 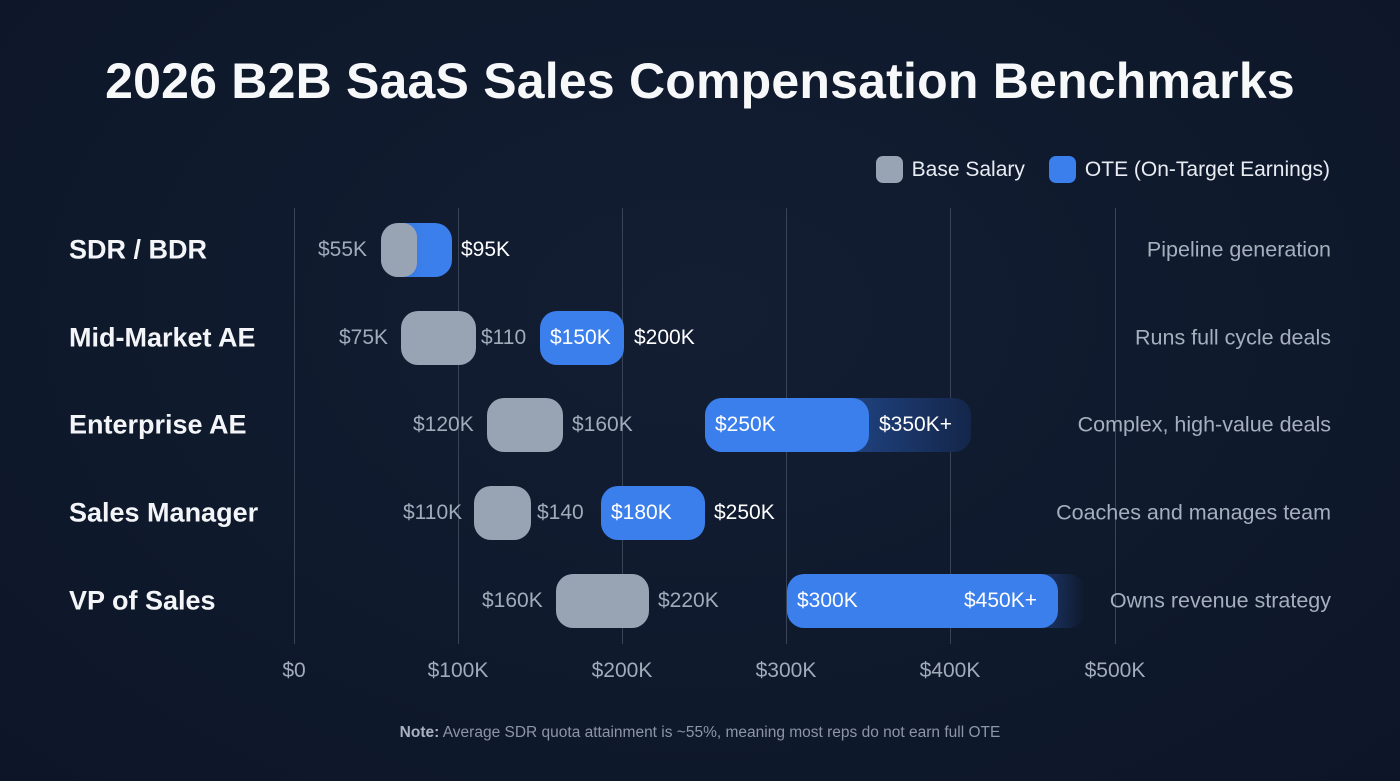 I want to click on row-description: Complex, high-value deals, so click(x=1204, y=424).